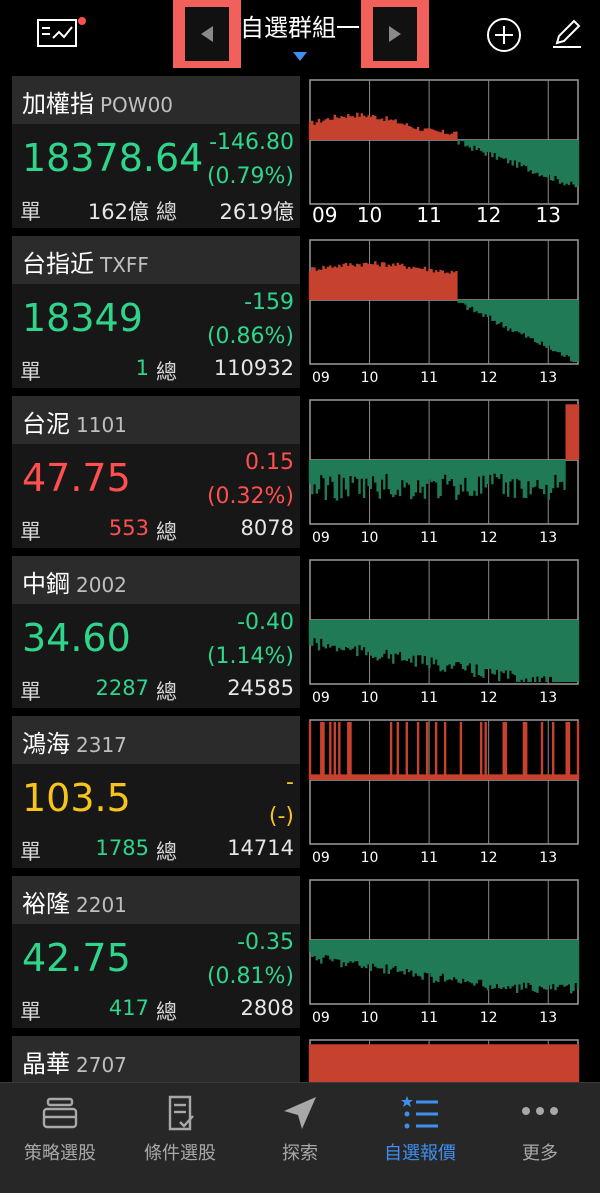 The width and height of the screenshot is (600, 1193). What do you see at coordinates (572, 432) in the screenshot?
I see `chart-area-up` at bounding box center [572, 432].